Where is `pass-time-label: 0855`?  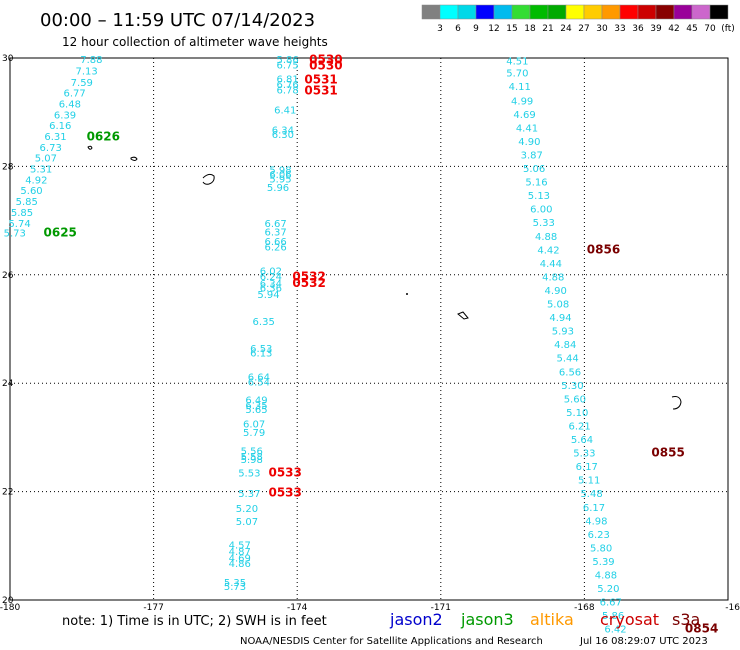
pass-time-label: 0855 is located at coordinates (667, 453).